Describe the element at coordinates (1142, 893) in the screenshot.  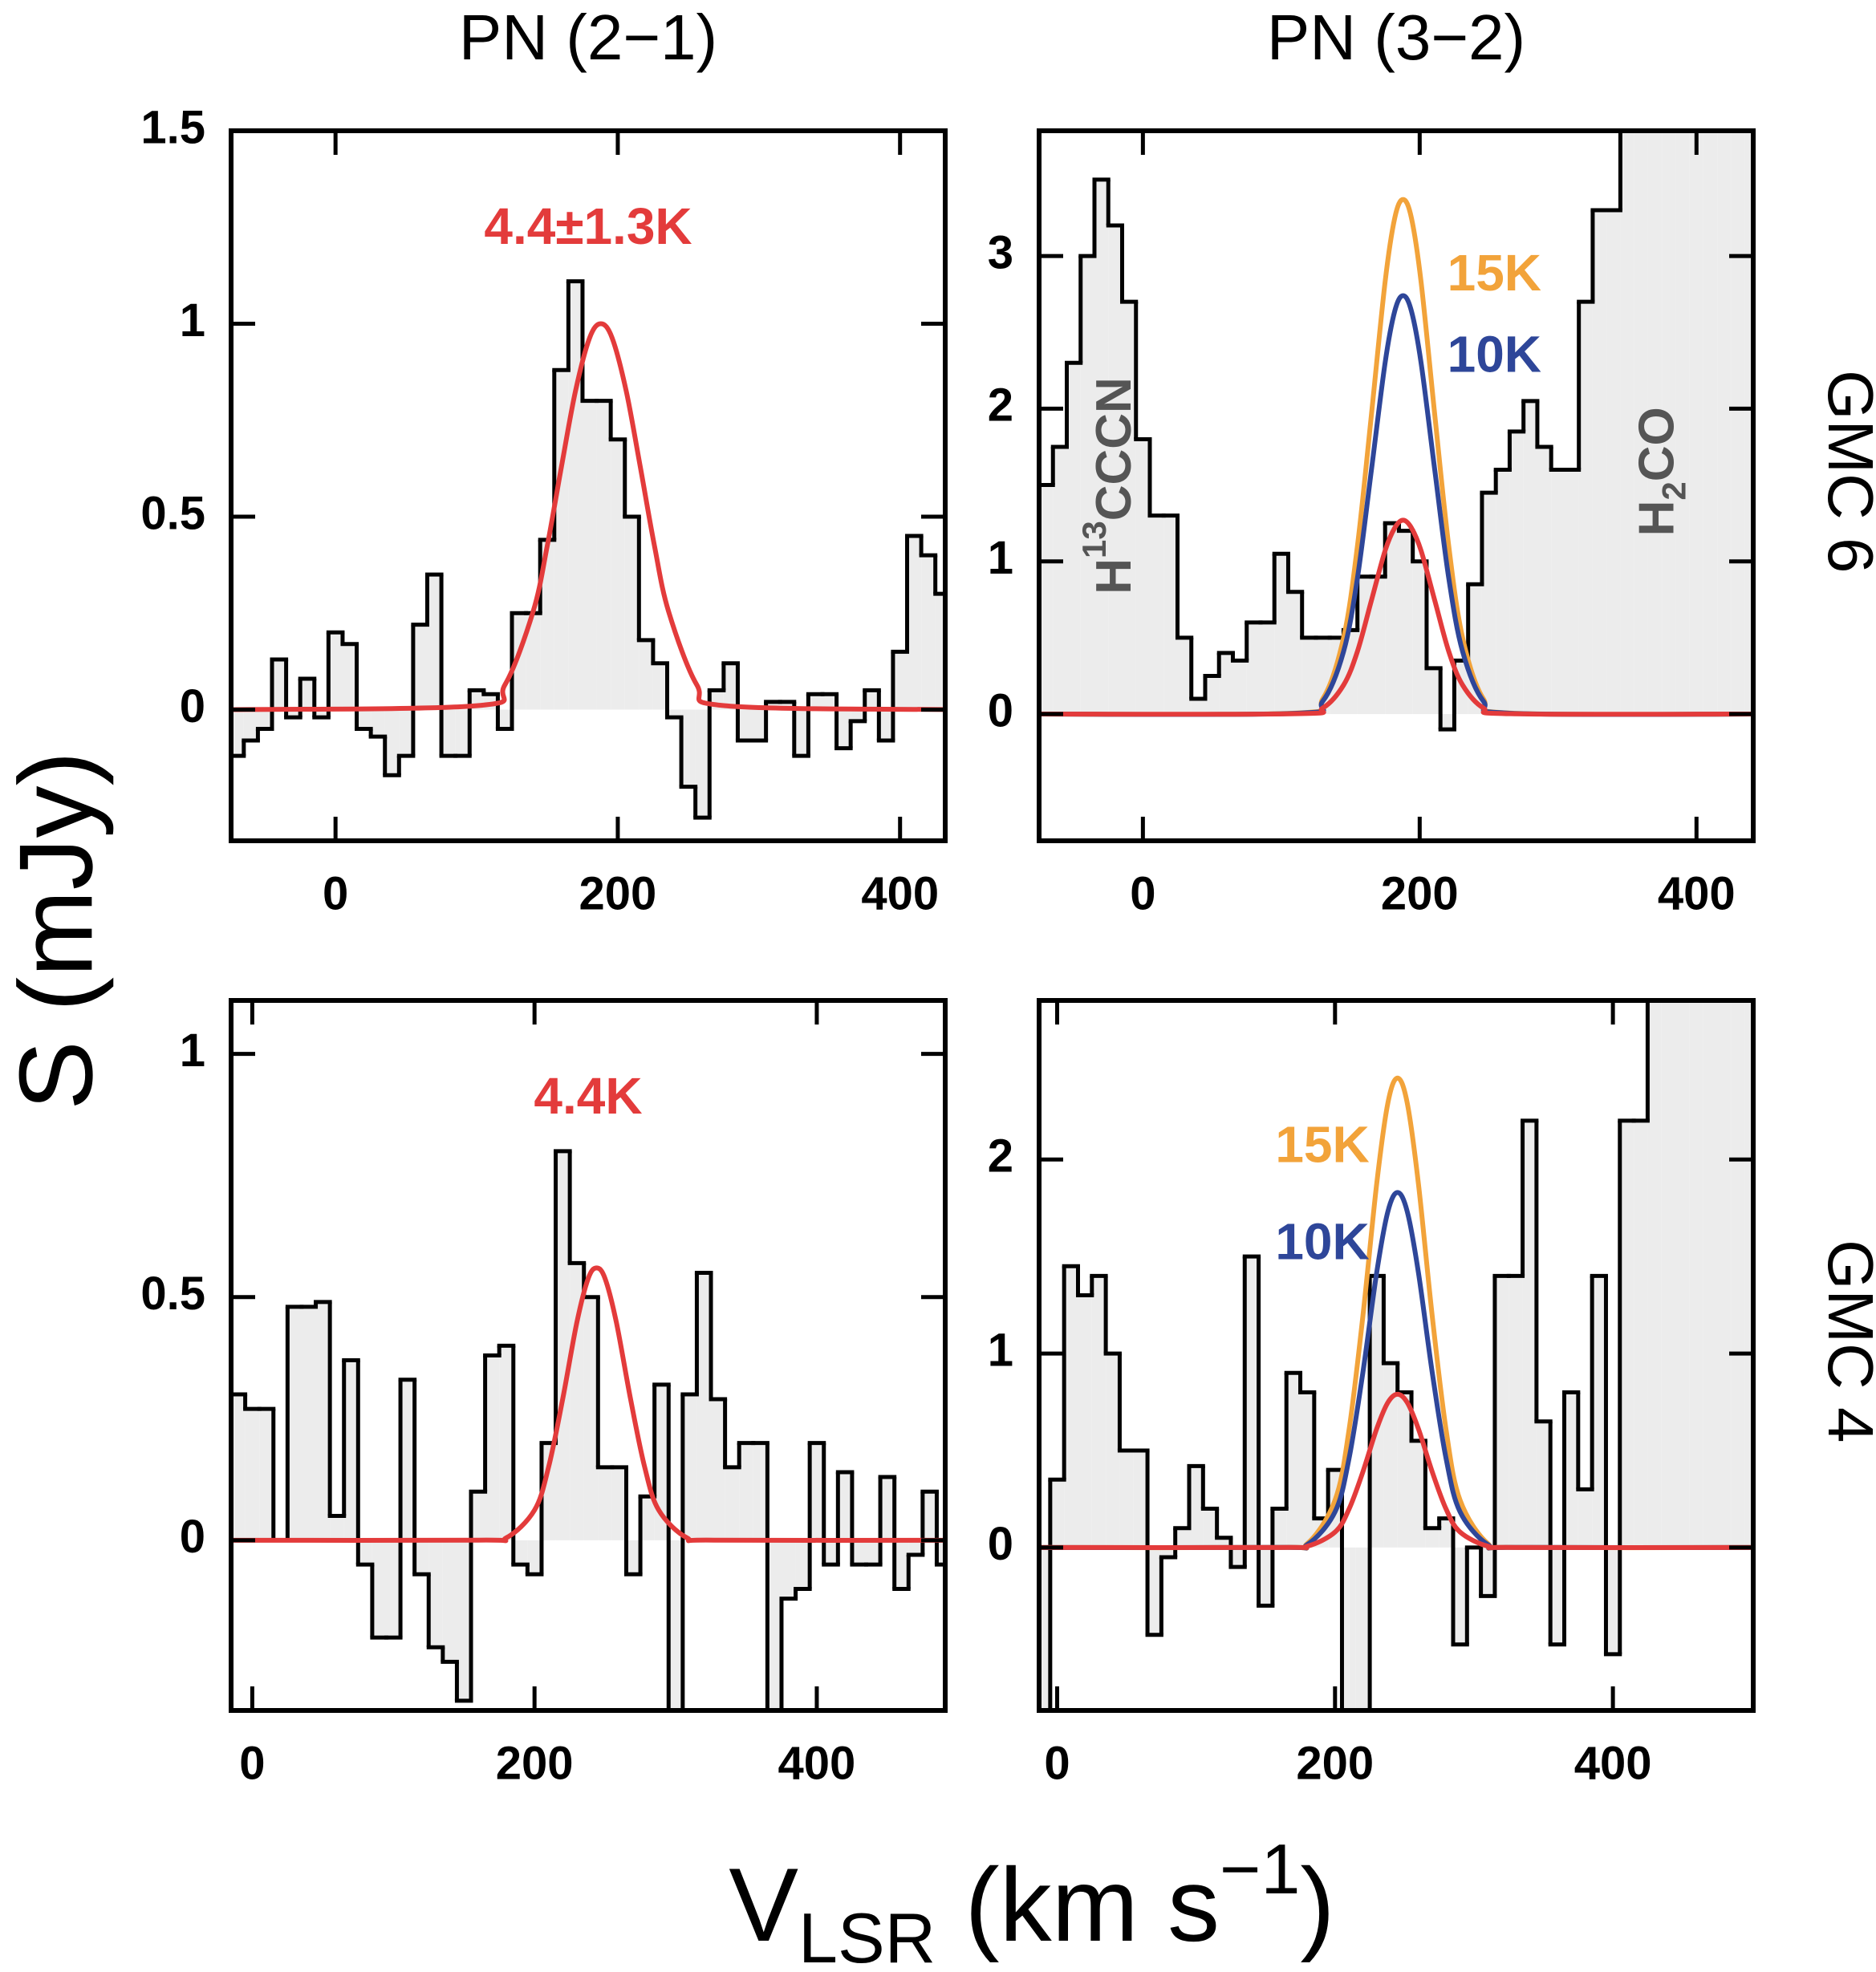
I see `x-tick-label: 0` at that location.